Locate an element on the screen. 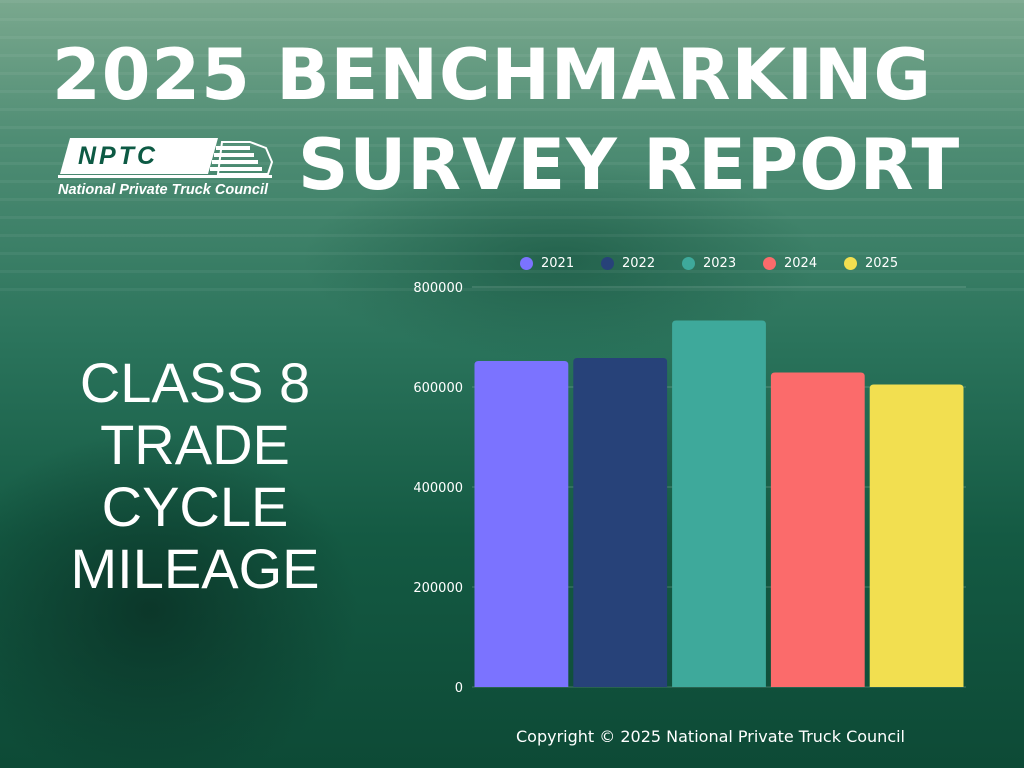 Image resolution: width=1024 pixels, height=768 pixels. legend-item-2022: 2022 is located at coordinates (641, 263).